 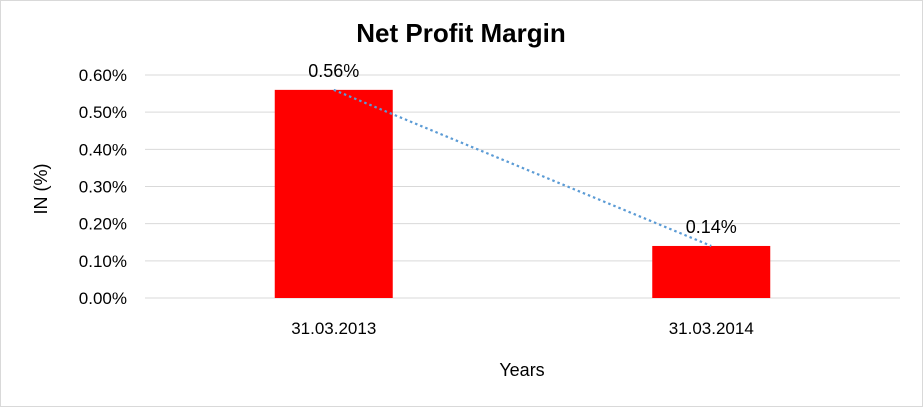 I want to click on y-tick-label: 0.30%, so click(x=103, y=187).